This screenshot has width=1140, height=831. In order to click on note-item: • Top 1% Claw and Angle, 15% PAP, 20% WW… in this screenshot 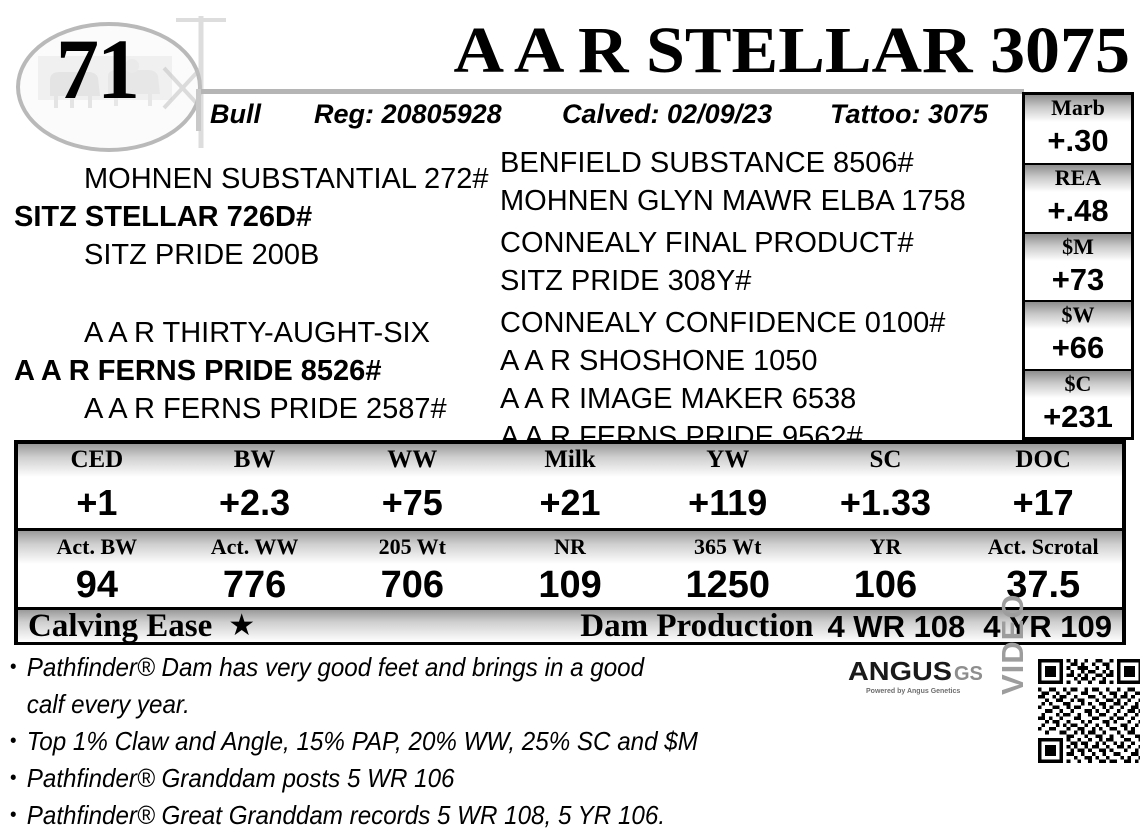, I will do `click(396, 741)`.